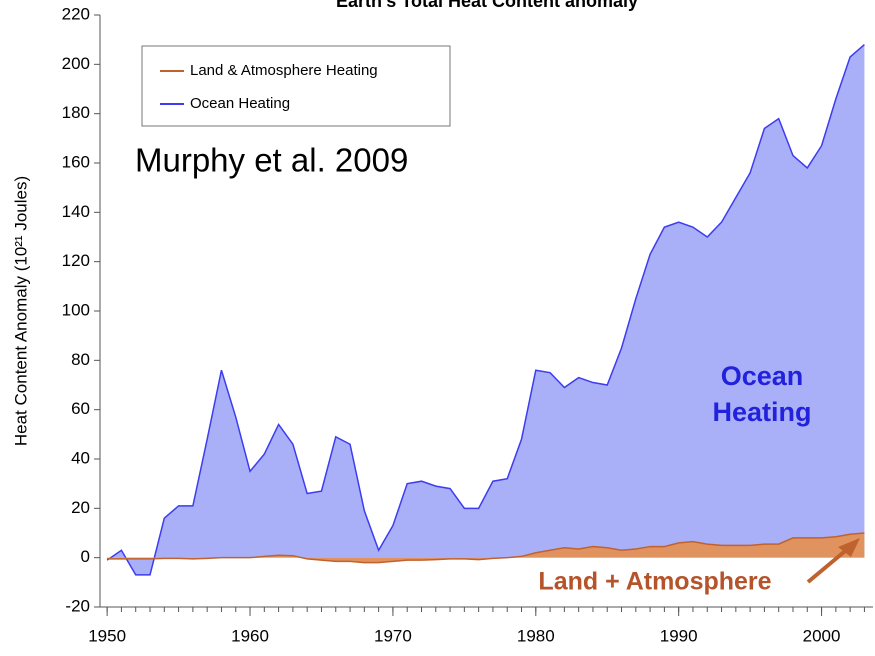 The height and width of the screenshot is (656, 875). What do you see at coordinates (822, 635) in the screenshot?
I see `x-tick-label: 2000` at bounding box center [822, 635].